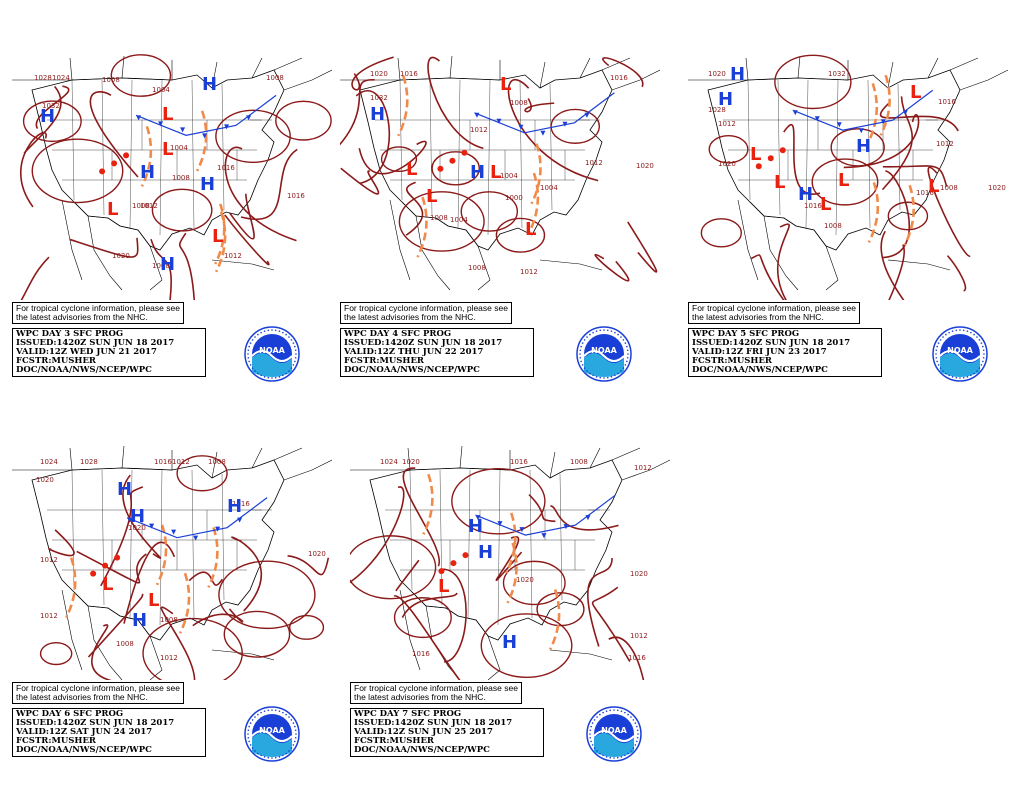 The width and height of the screenshot is (1024, 800). I want to click on isobar-label: 1032, so click(379, 98).